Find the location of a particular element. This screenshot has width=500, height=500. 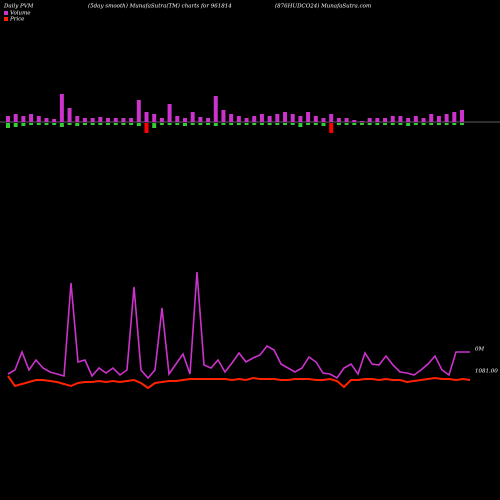

chart-title: Daily PVM is located at coordinates (18, 7).